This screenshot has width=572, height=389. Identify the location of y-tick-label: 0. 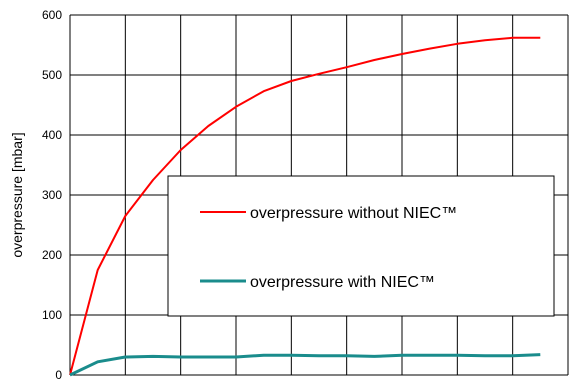
(58, 375).